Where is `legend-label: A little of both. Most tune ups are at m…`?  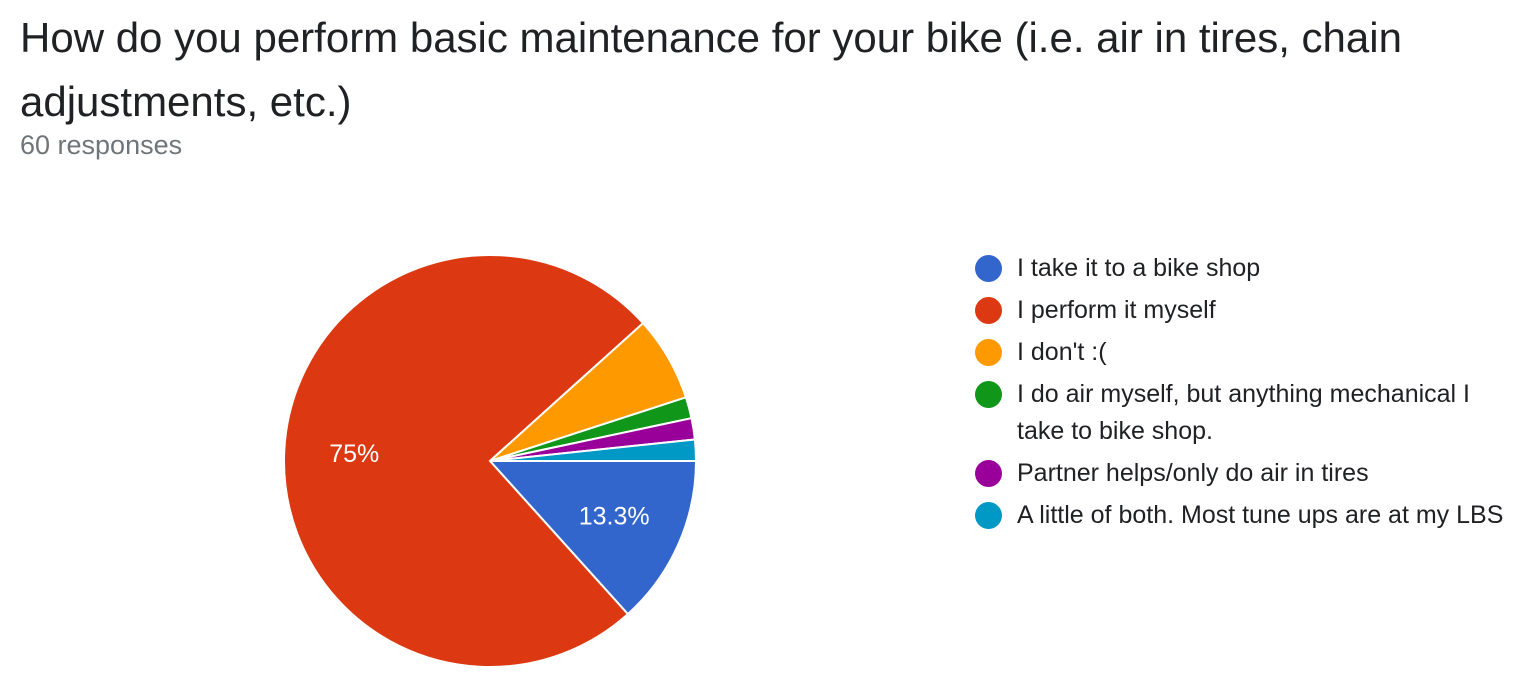
legend-label: A little of both. Most tune ups are at m… is located at coordinates (1260, 515).